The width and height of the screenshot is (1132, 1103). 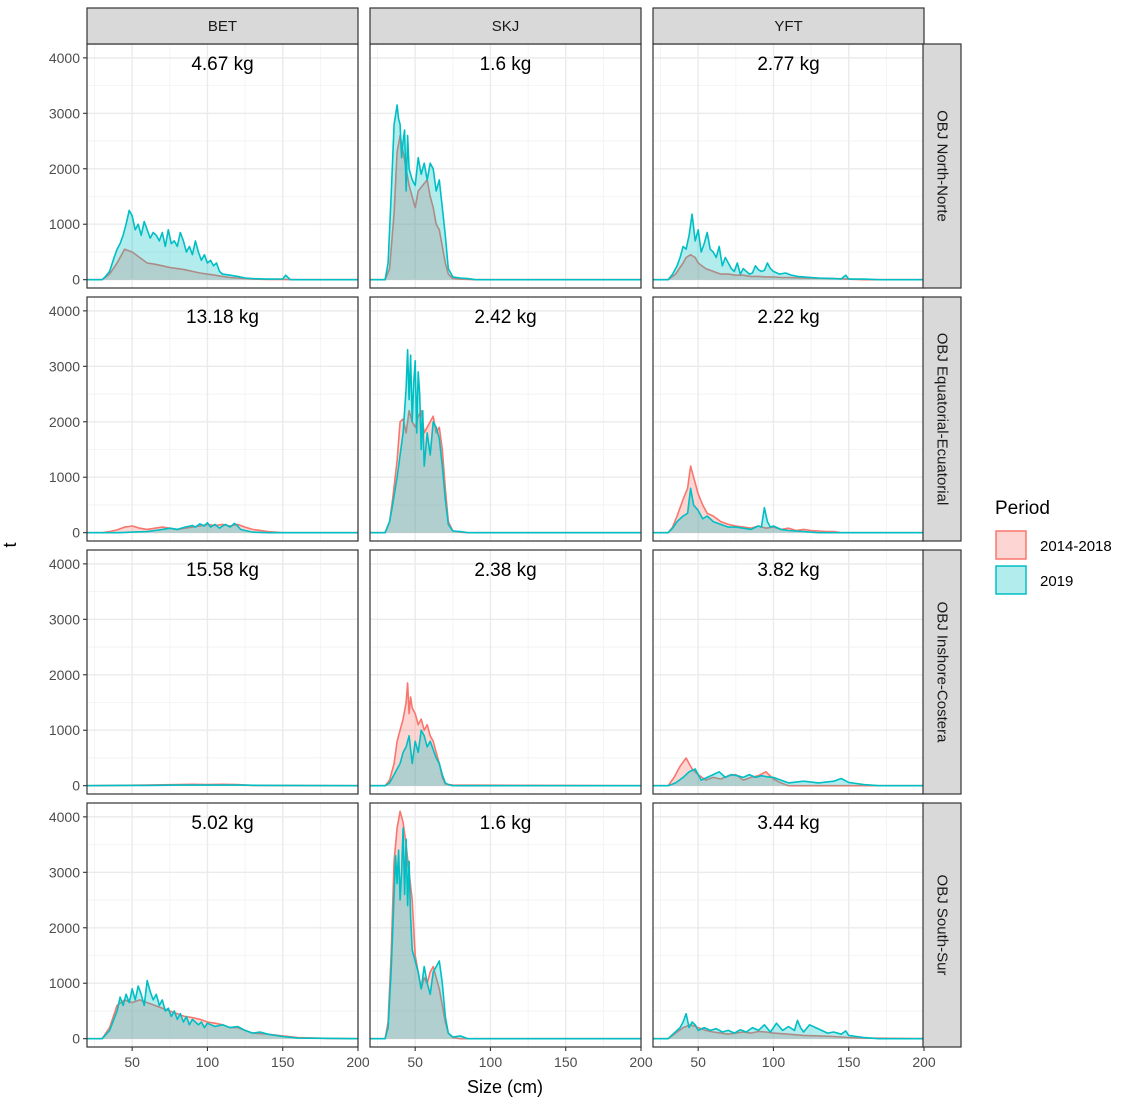 I want to click on panel-annotation: 2.22 kg, so click(x=788, y=317).